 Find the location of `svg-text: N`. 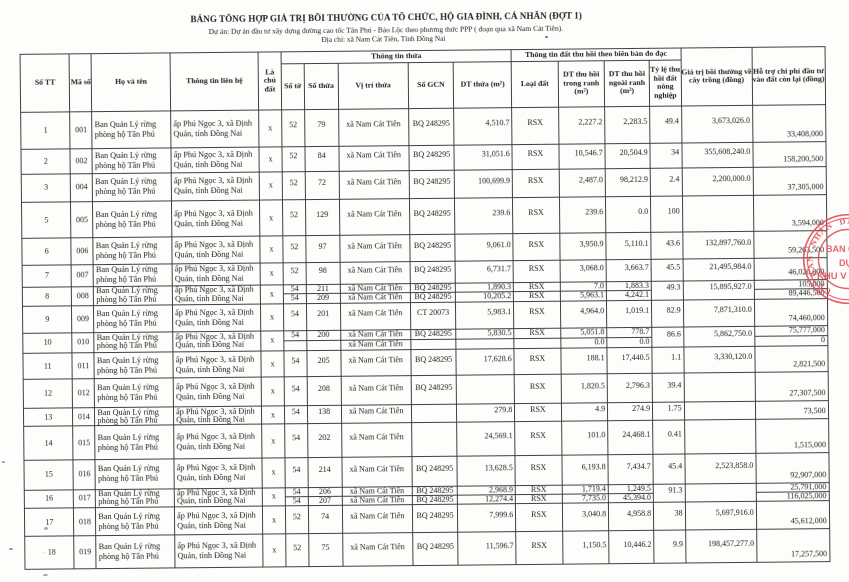

svg-text: N is located at coordinates (810, 259).